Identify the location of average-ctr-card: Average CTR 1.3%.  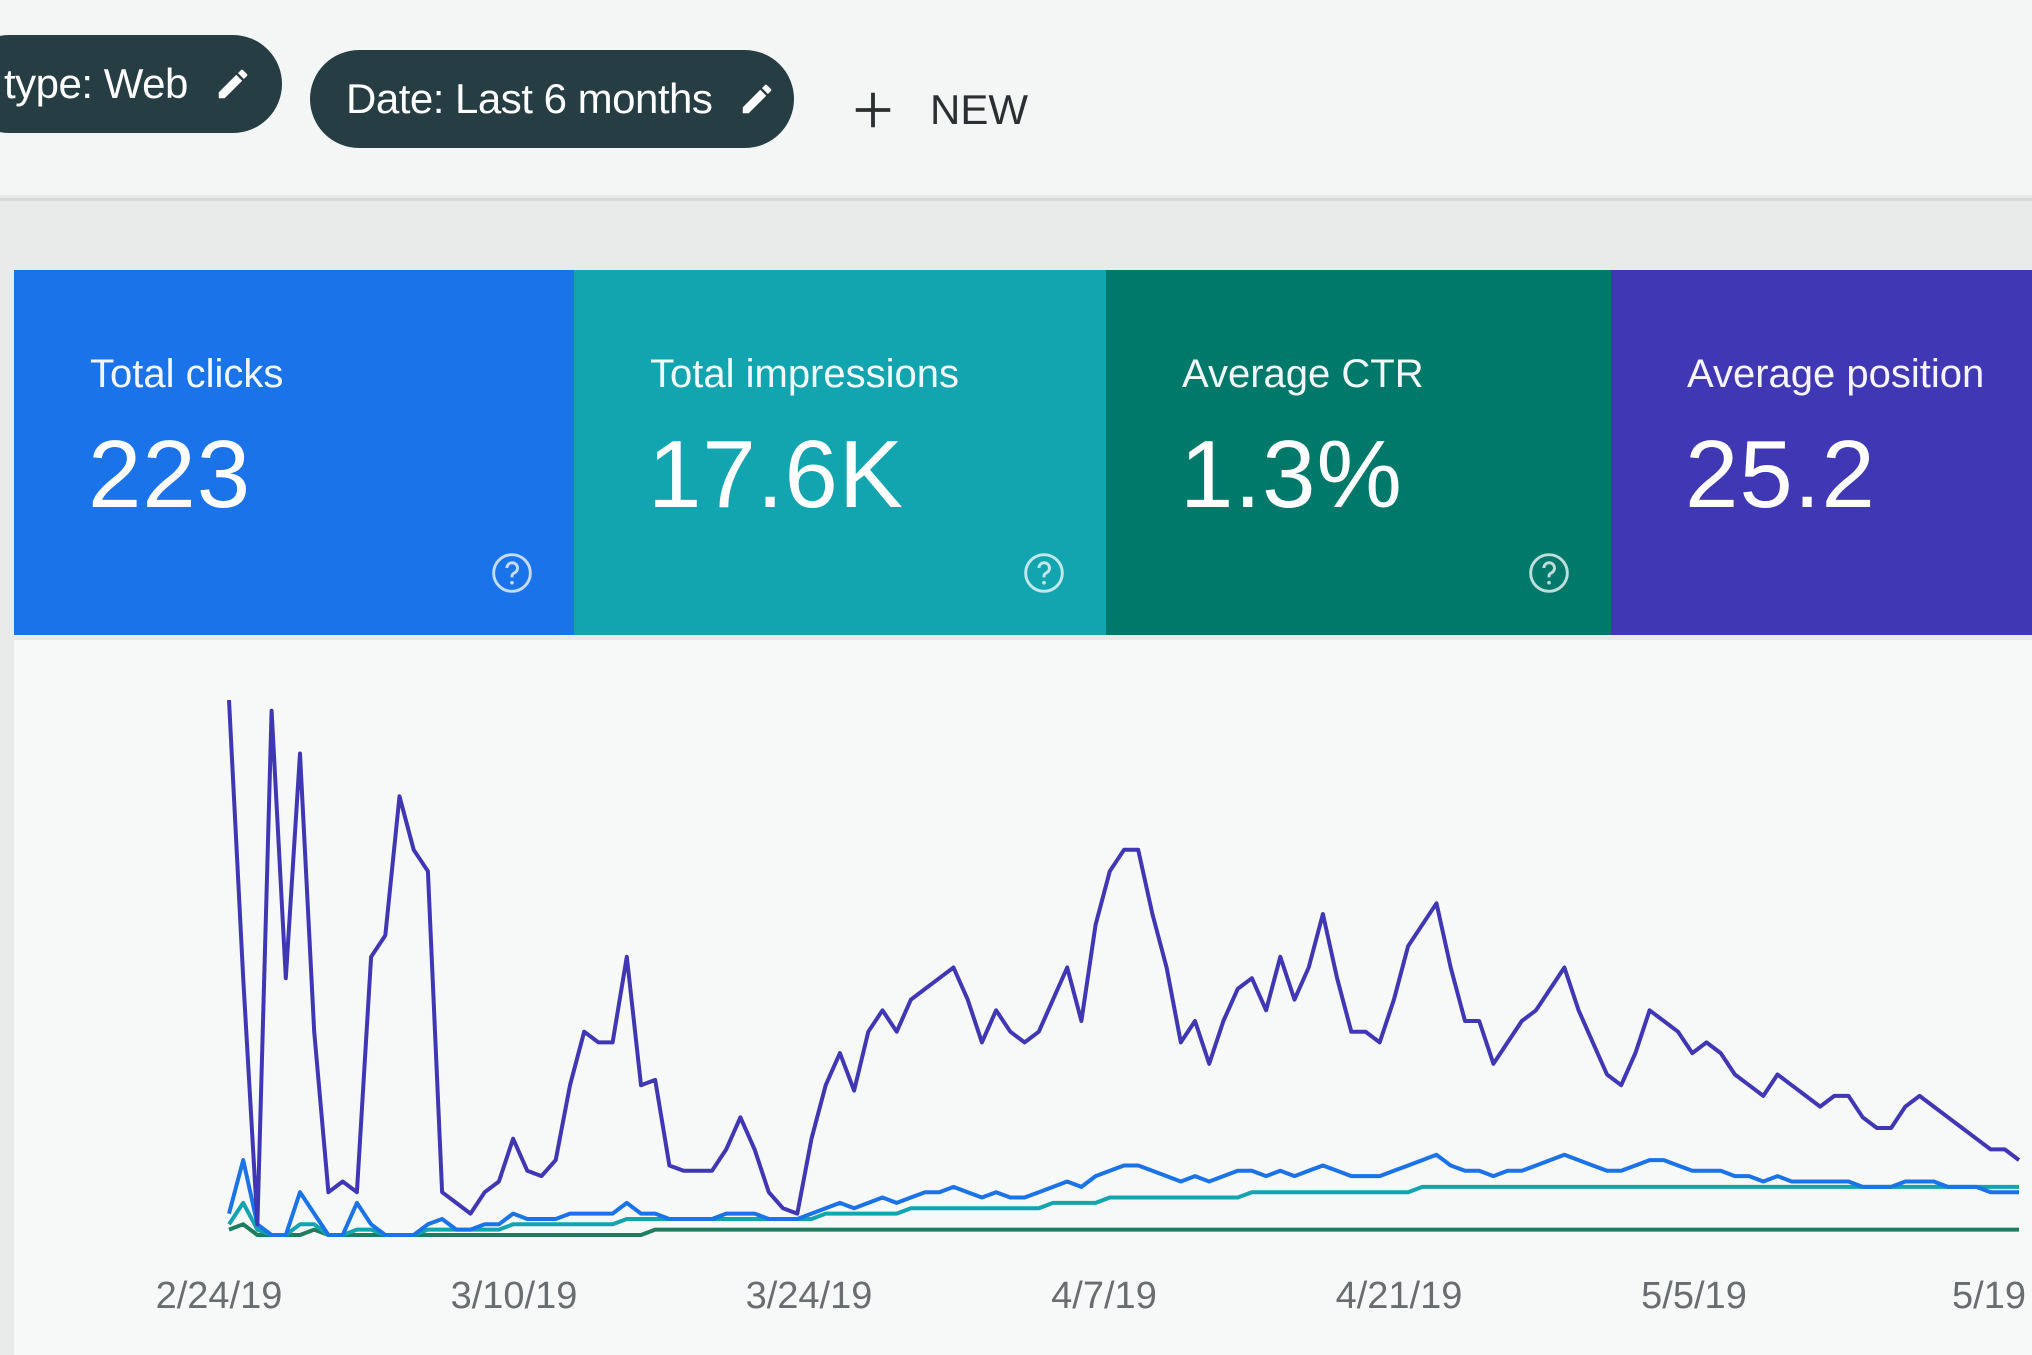
(1358, 452).